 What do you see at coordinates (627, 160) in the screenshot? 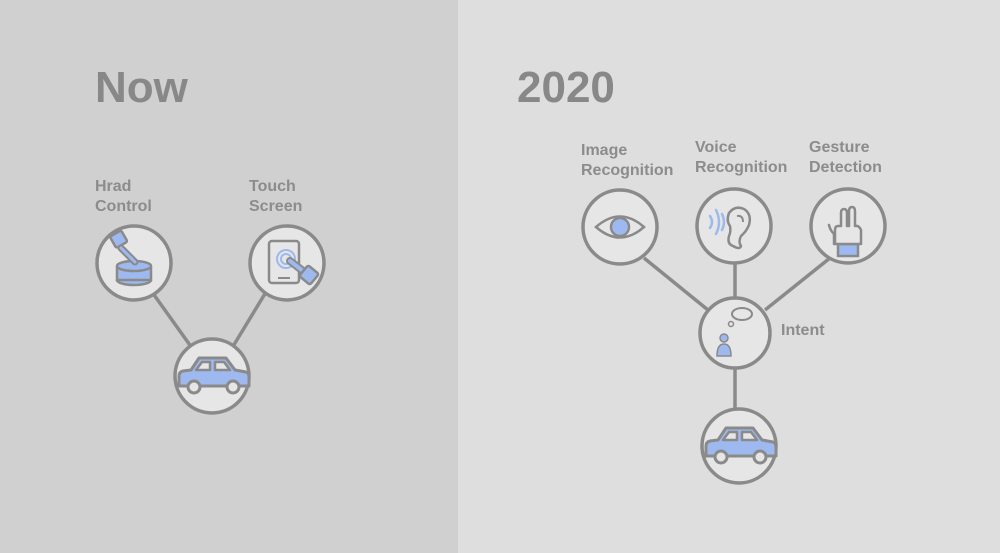
I see `image-recognition-label: Image Recognition` at bounding box center [627, 160].